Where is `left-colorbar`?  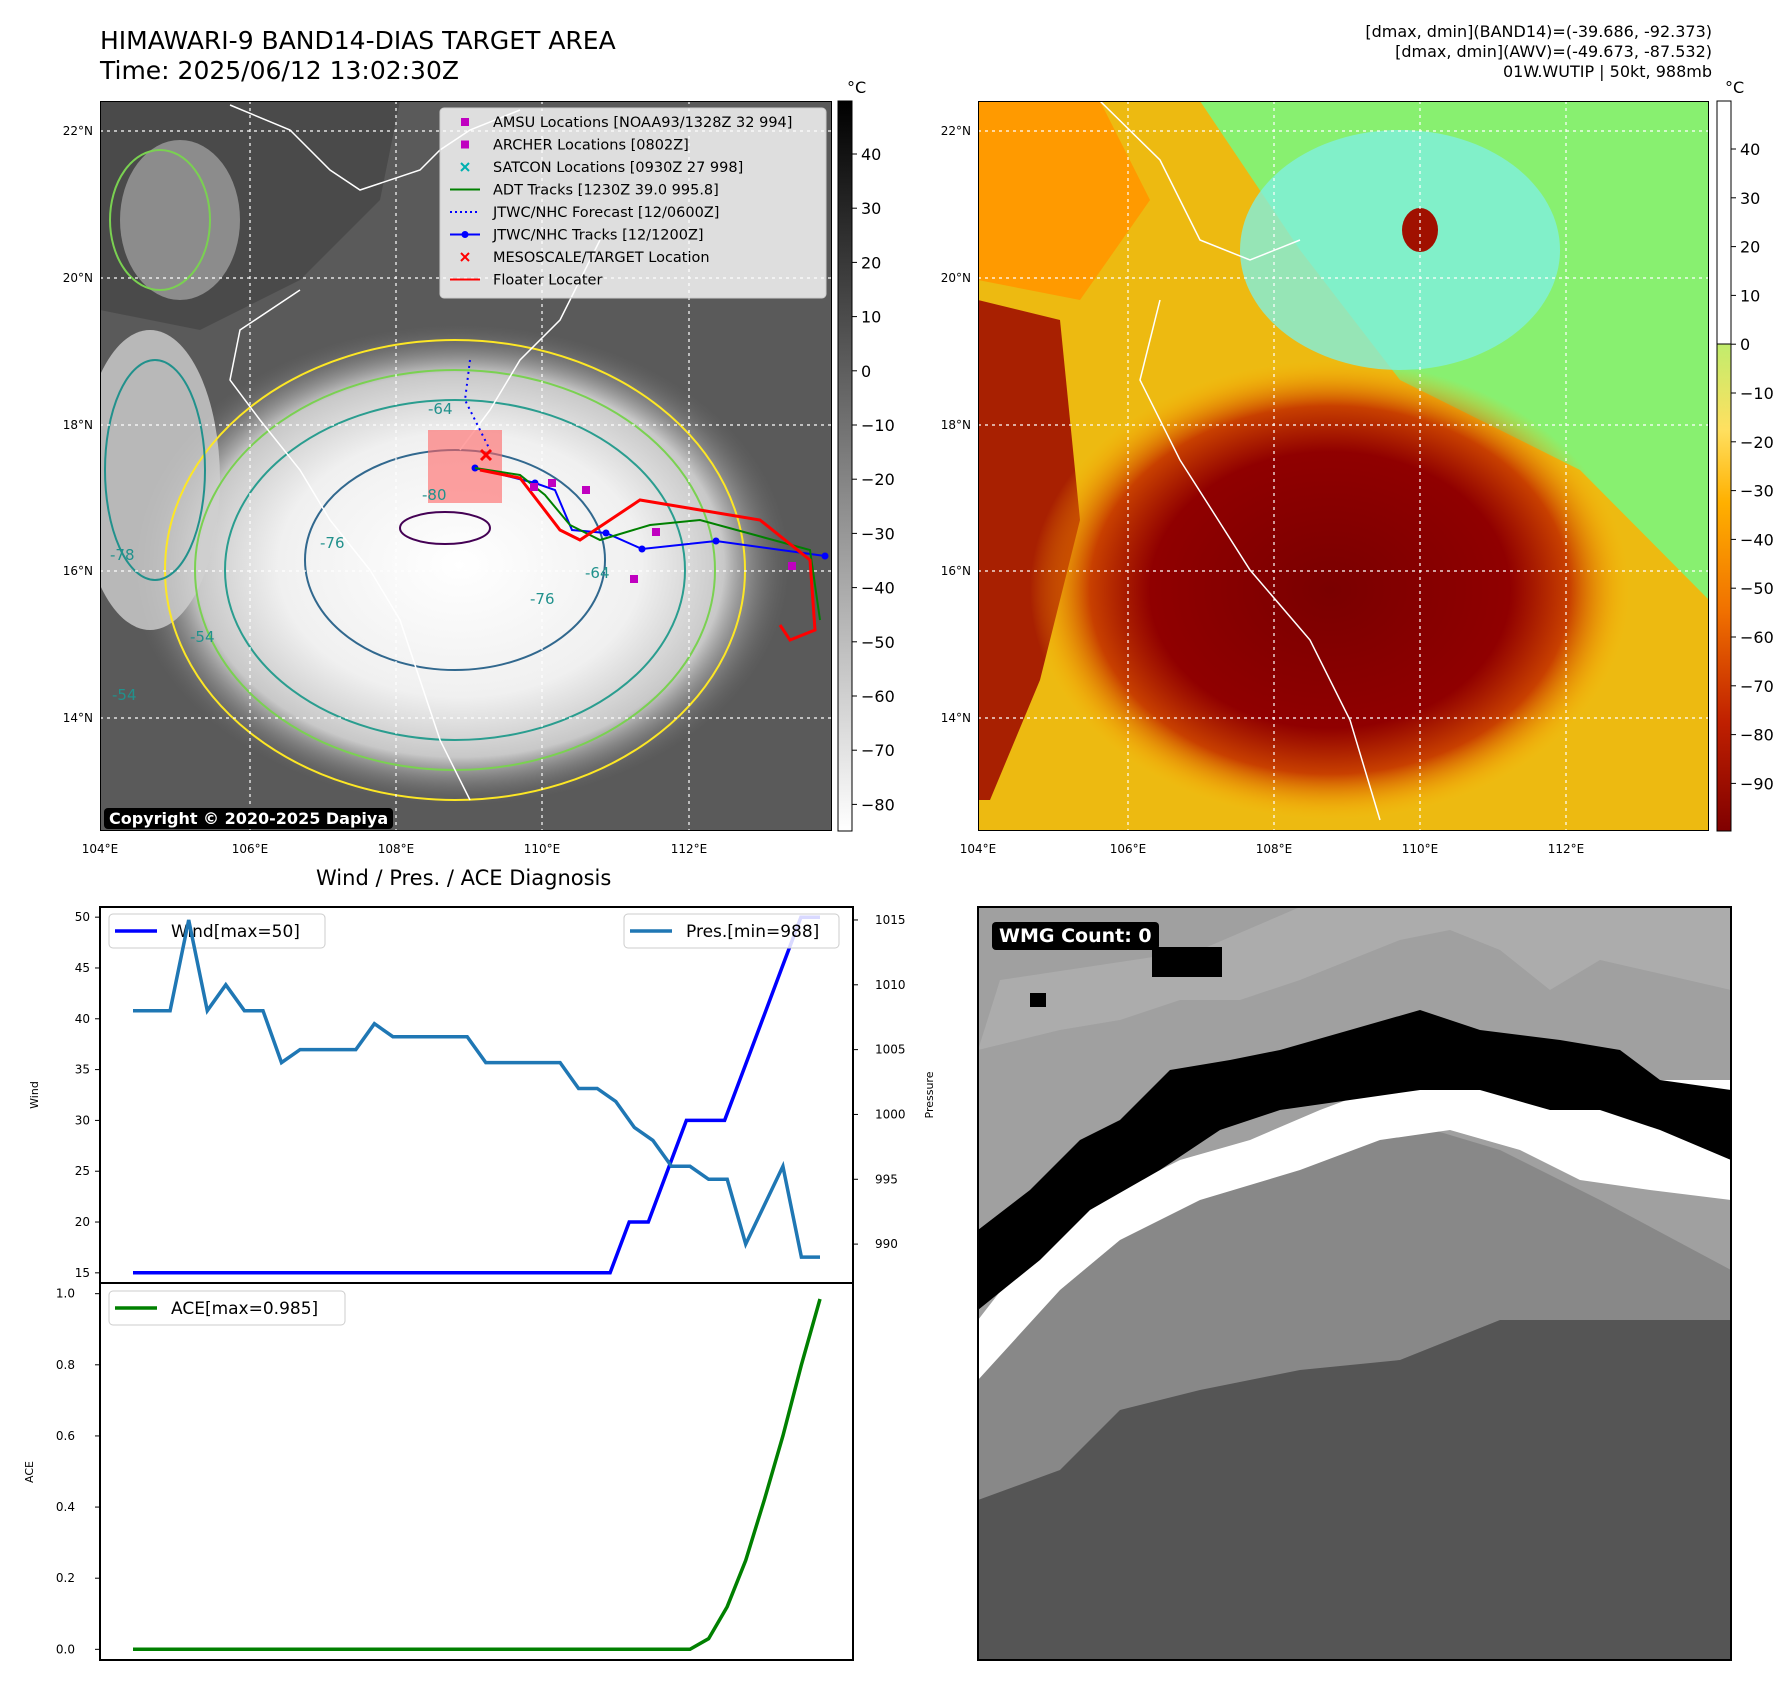
left-colorbar is located at coordinates (845, 466).